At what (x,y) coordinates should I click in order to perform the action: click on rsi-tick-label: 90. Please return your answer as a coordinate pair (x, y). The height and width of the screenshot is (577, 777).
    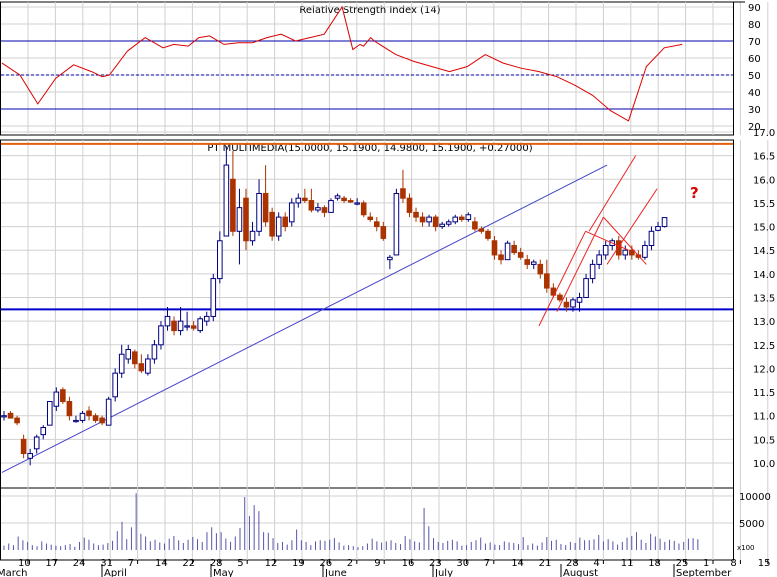
    Looking at the image, I should click on (754, 8).